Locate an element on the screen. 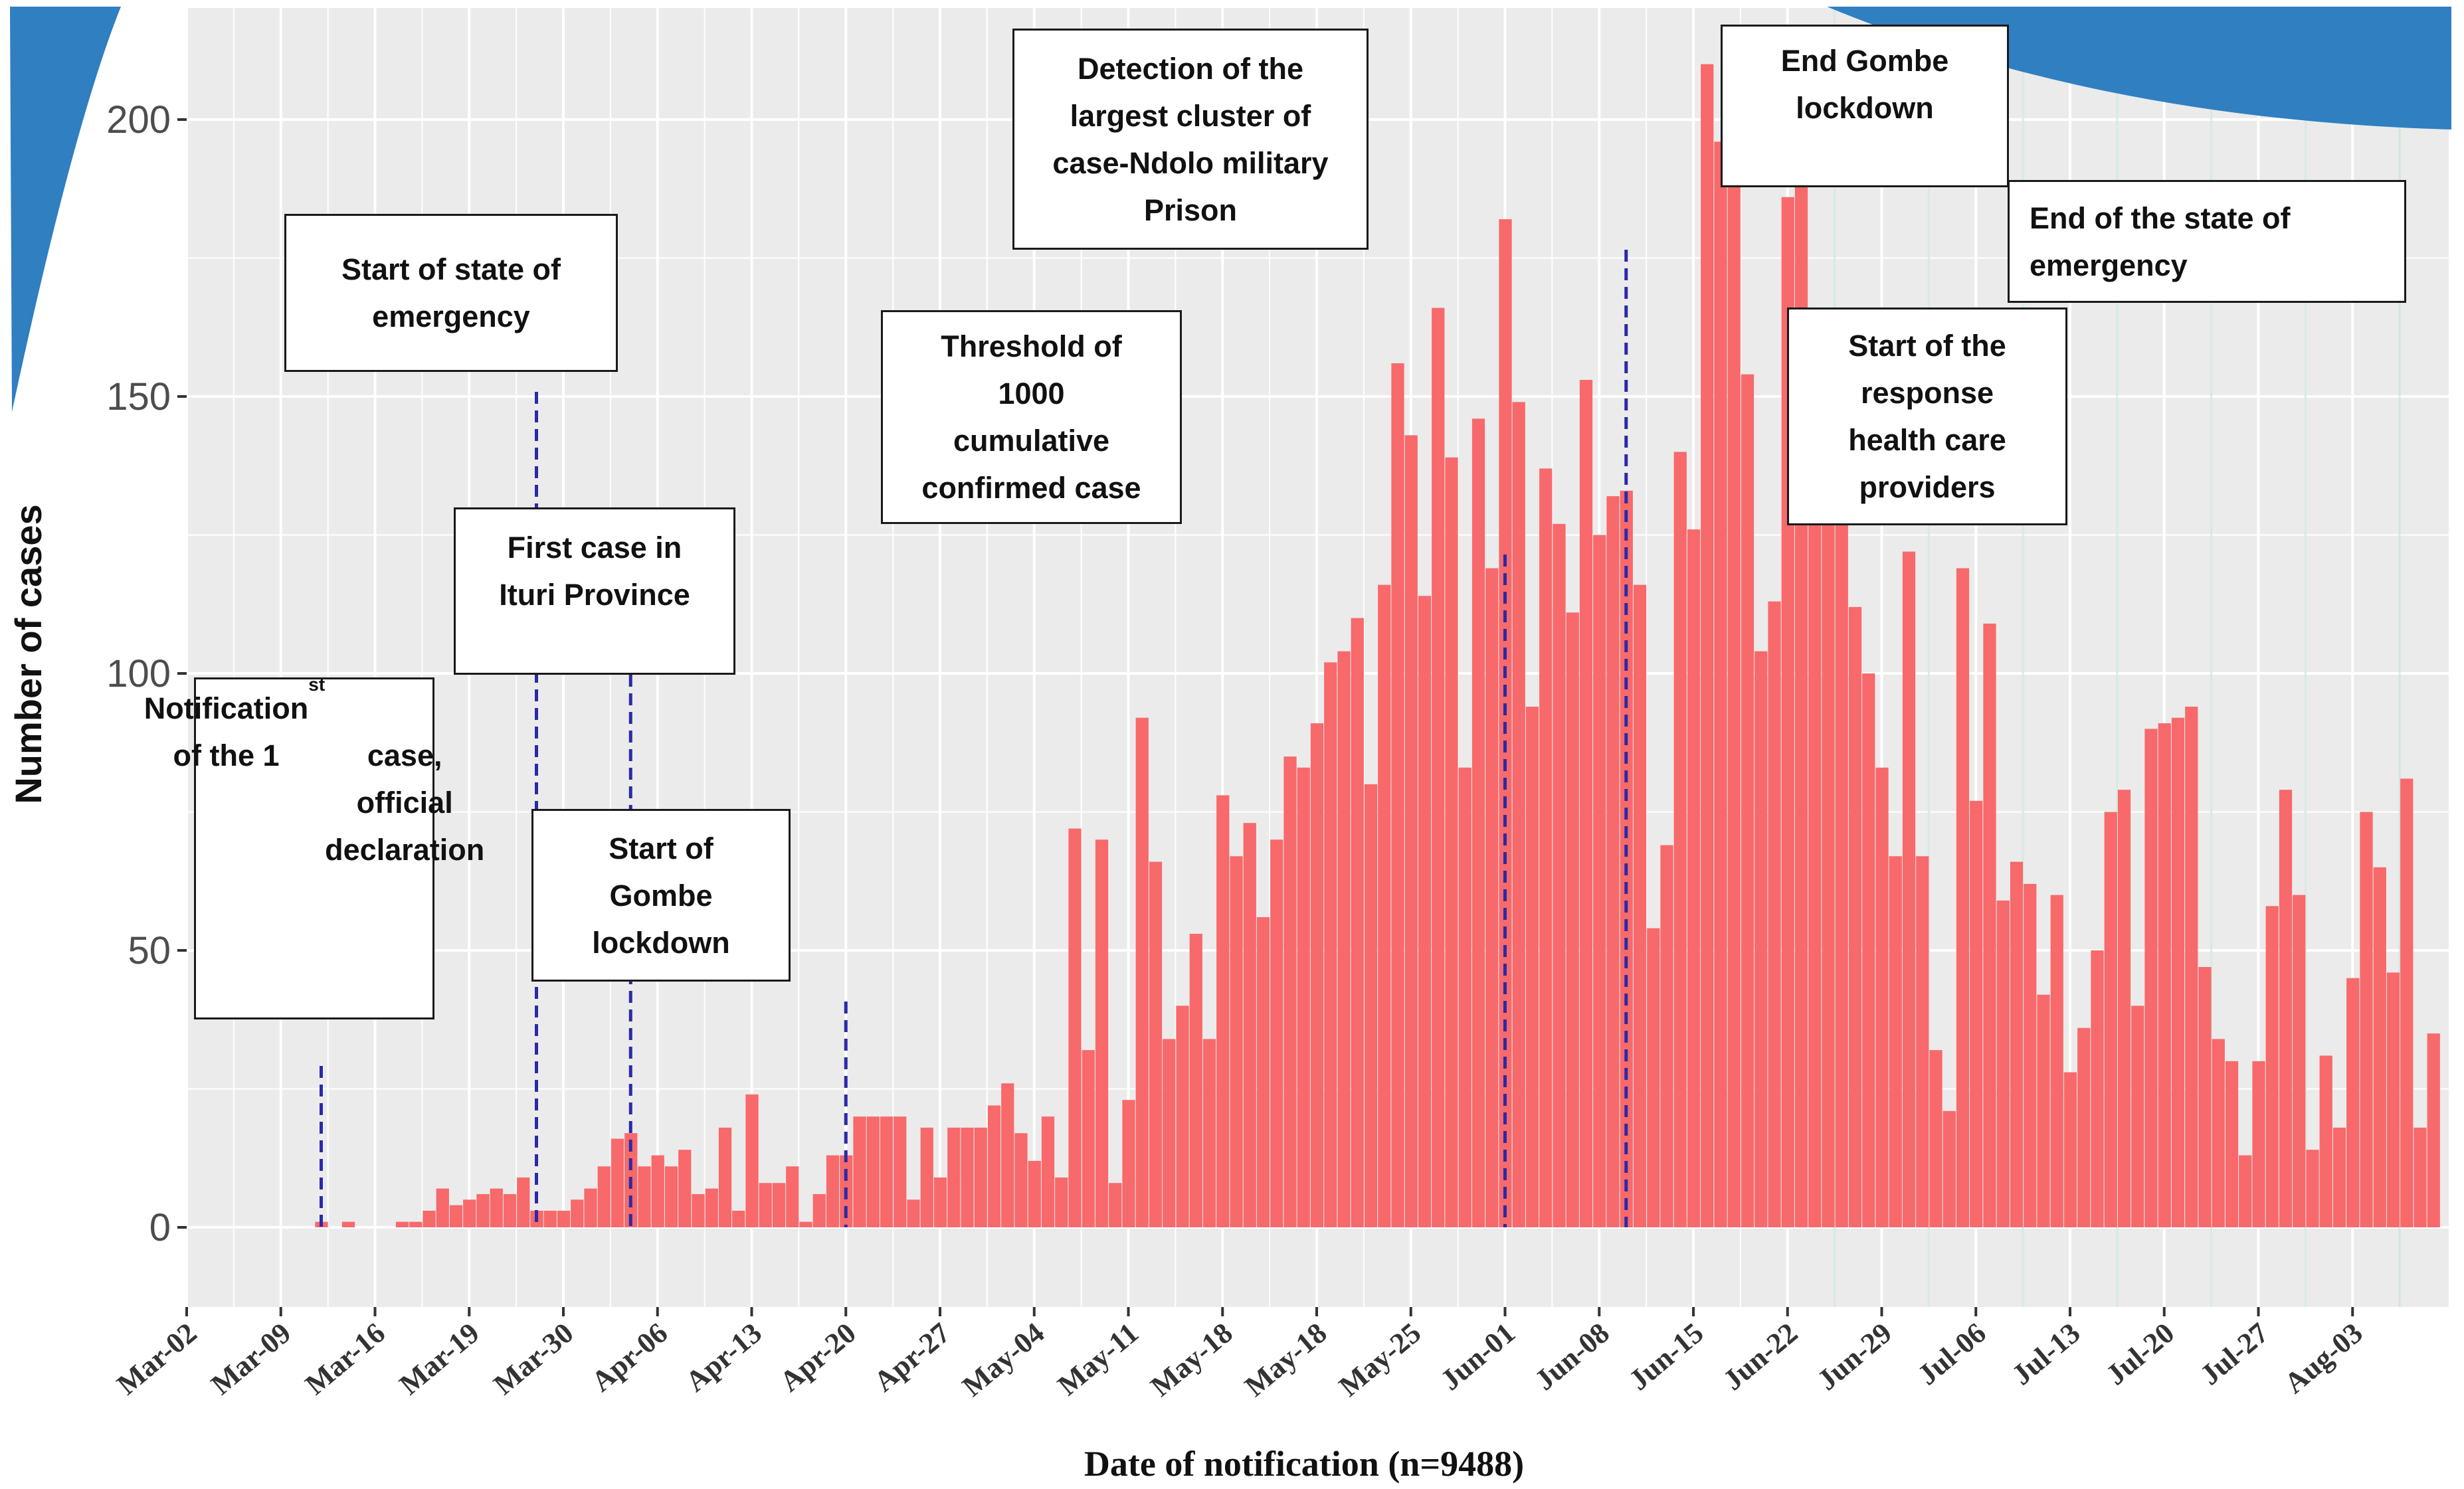 The width and height of the screenshot is (2464, 1489). y-tick-label: 50 is located at coordinates (149, 950).